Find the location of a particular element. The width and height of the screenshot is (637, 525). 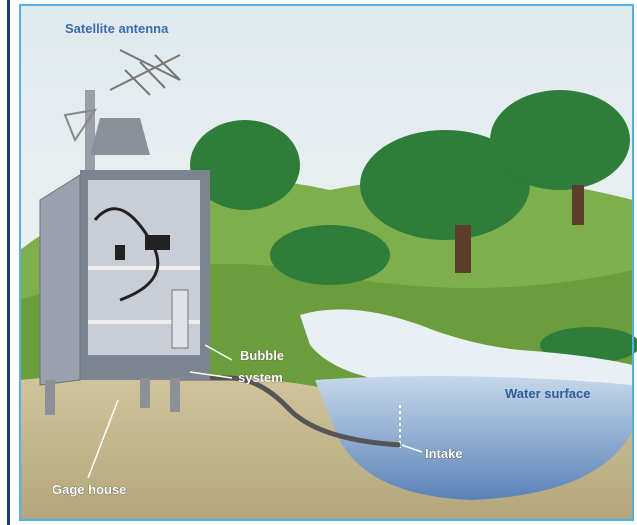

label-water-surface: Water surface is located at coordinates (548, 393).